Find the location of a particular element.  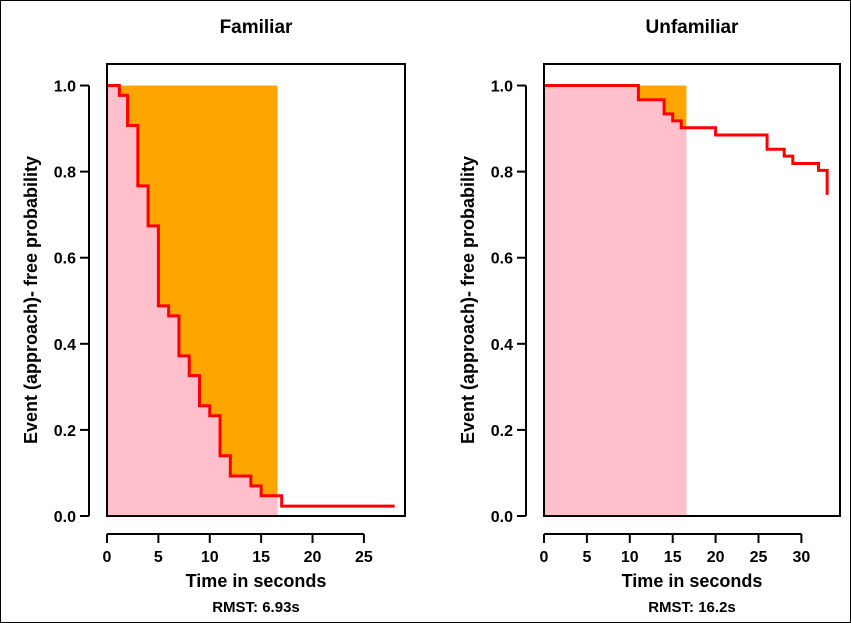

panel-unfamiliar-y-label: Event (approach)- free probability is located at coordinates (468, 300).